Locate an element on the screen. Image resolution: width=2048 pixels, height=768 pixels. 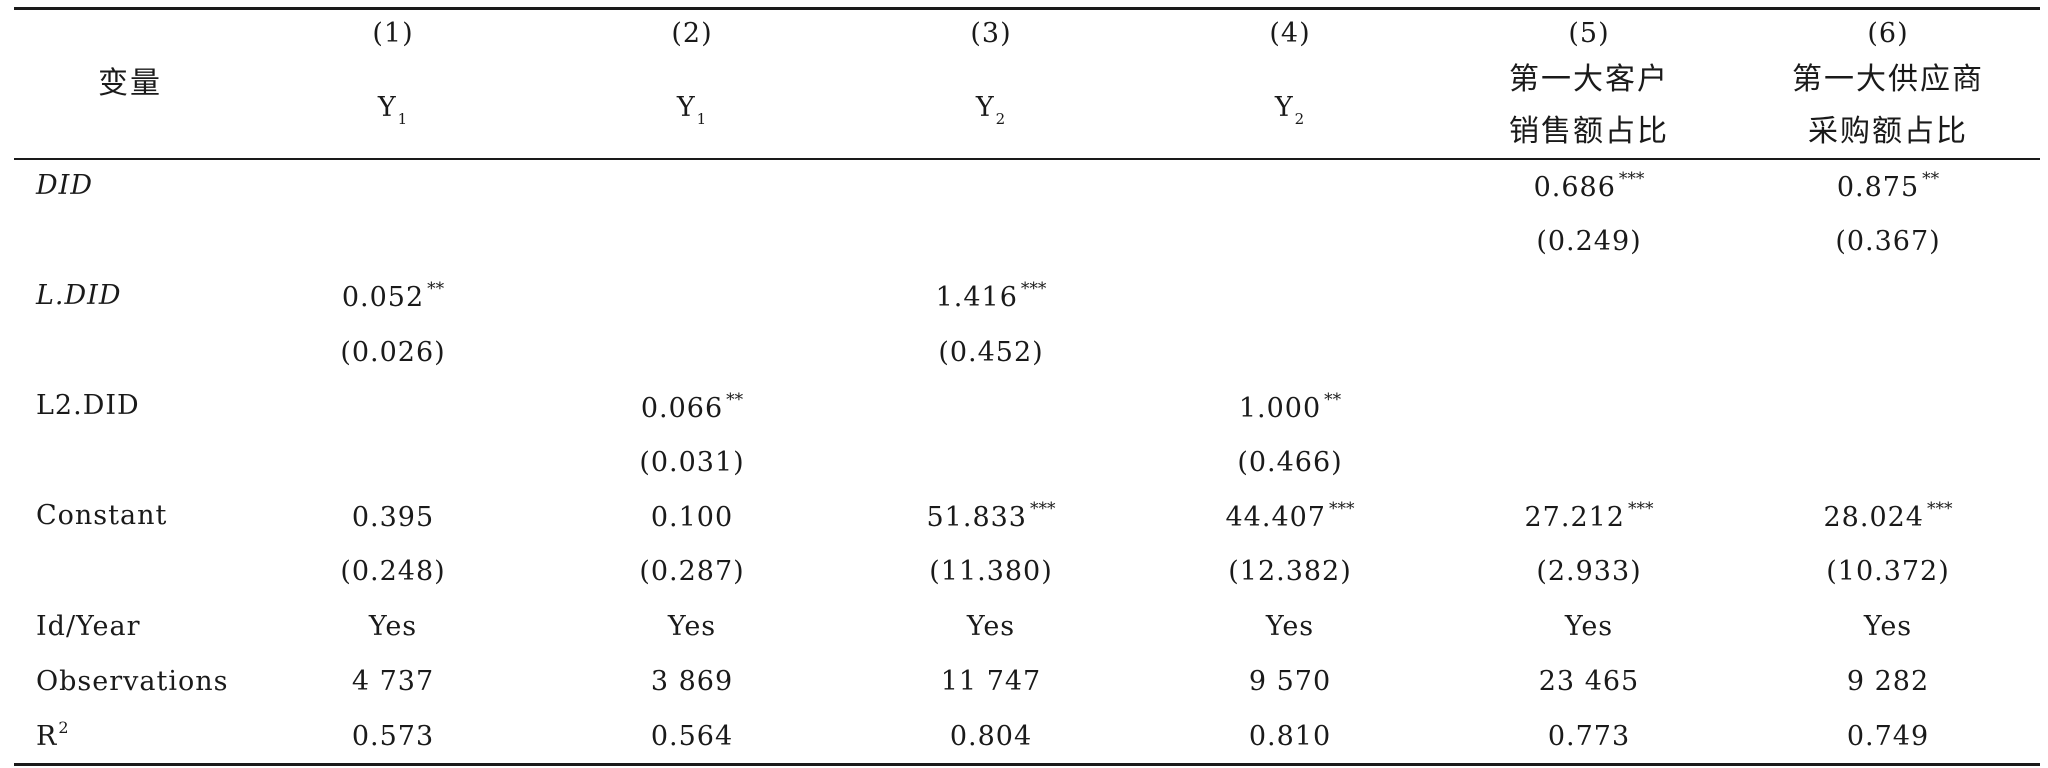
row-label-l-did: L.DID is located at coordinates (79, 295).